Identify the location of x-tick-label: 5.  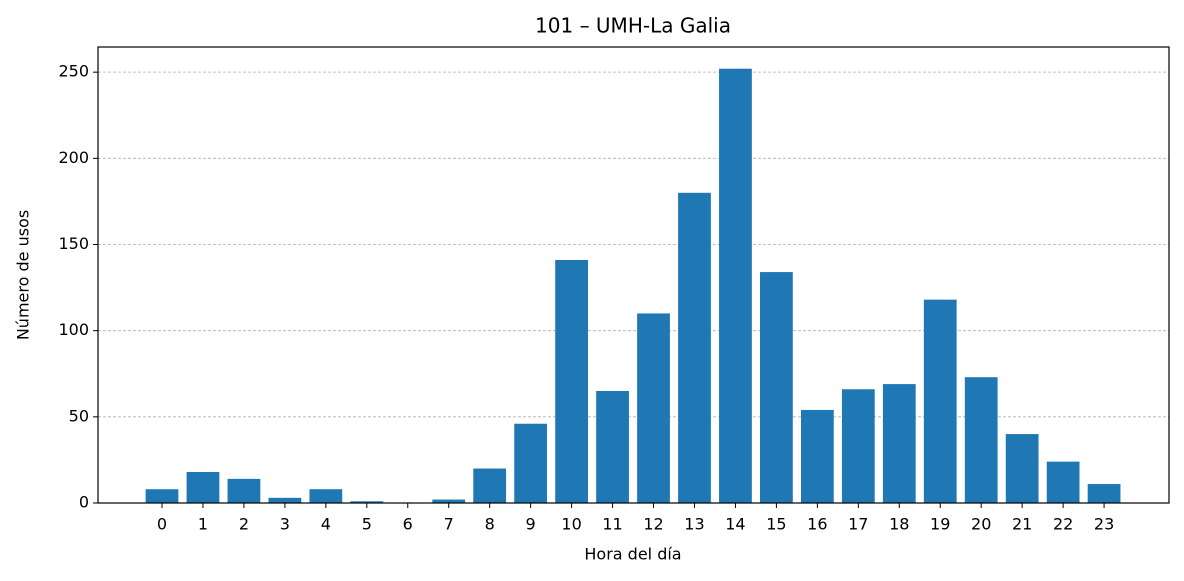
(367, 524).